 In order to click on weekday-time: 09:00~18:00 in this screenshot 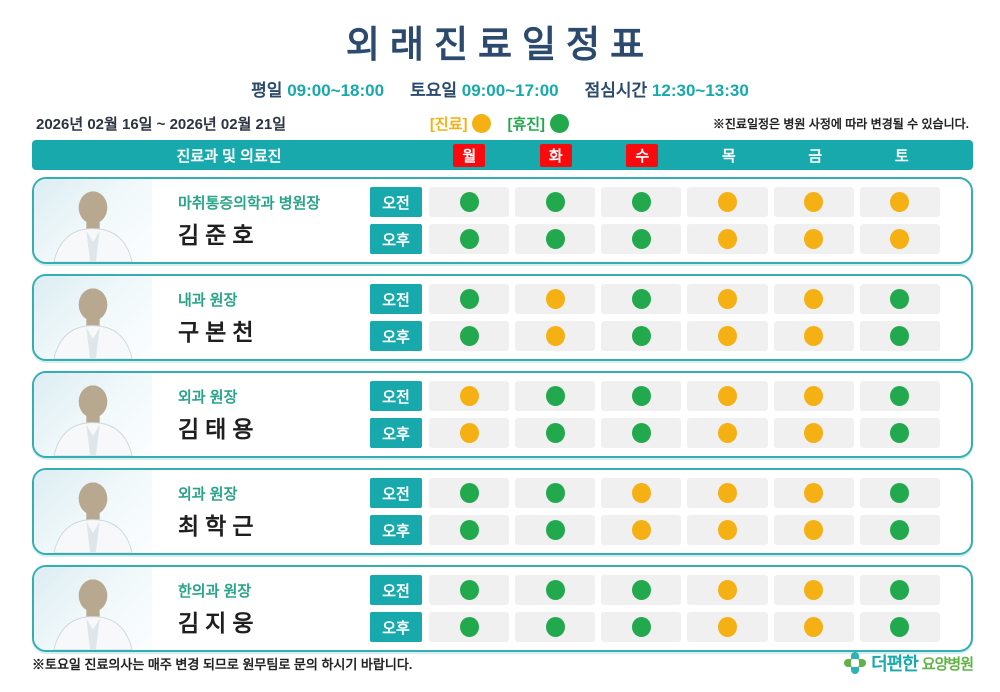, I will do `click(336, 90)`.